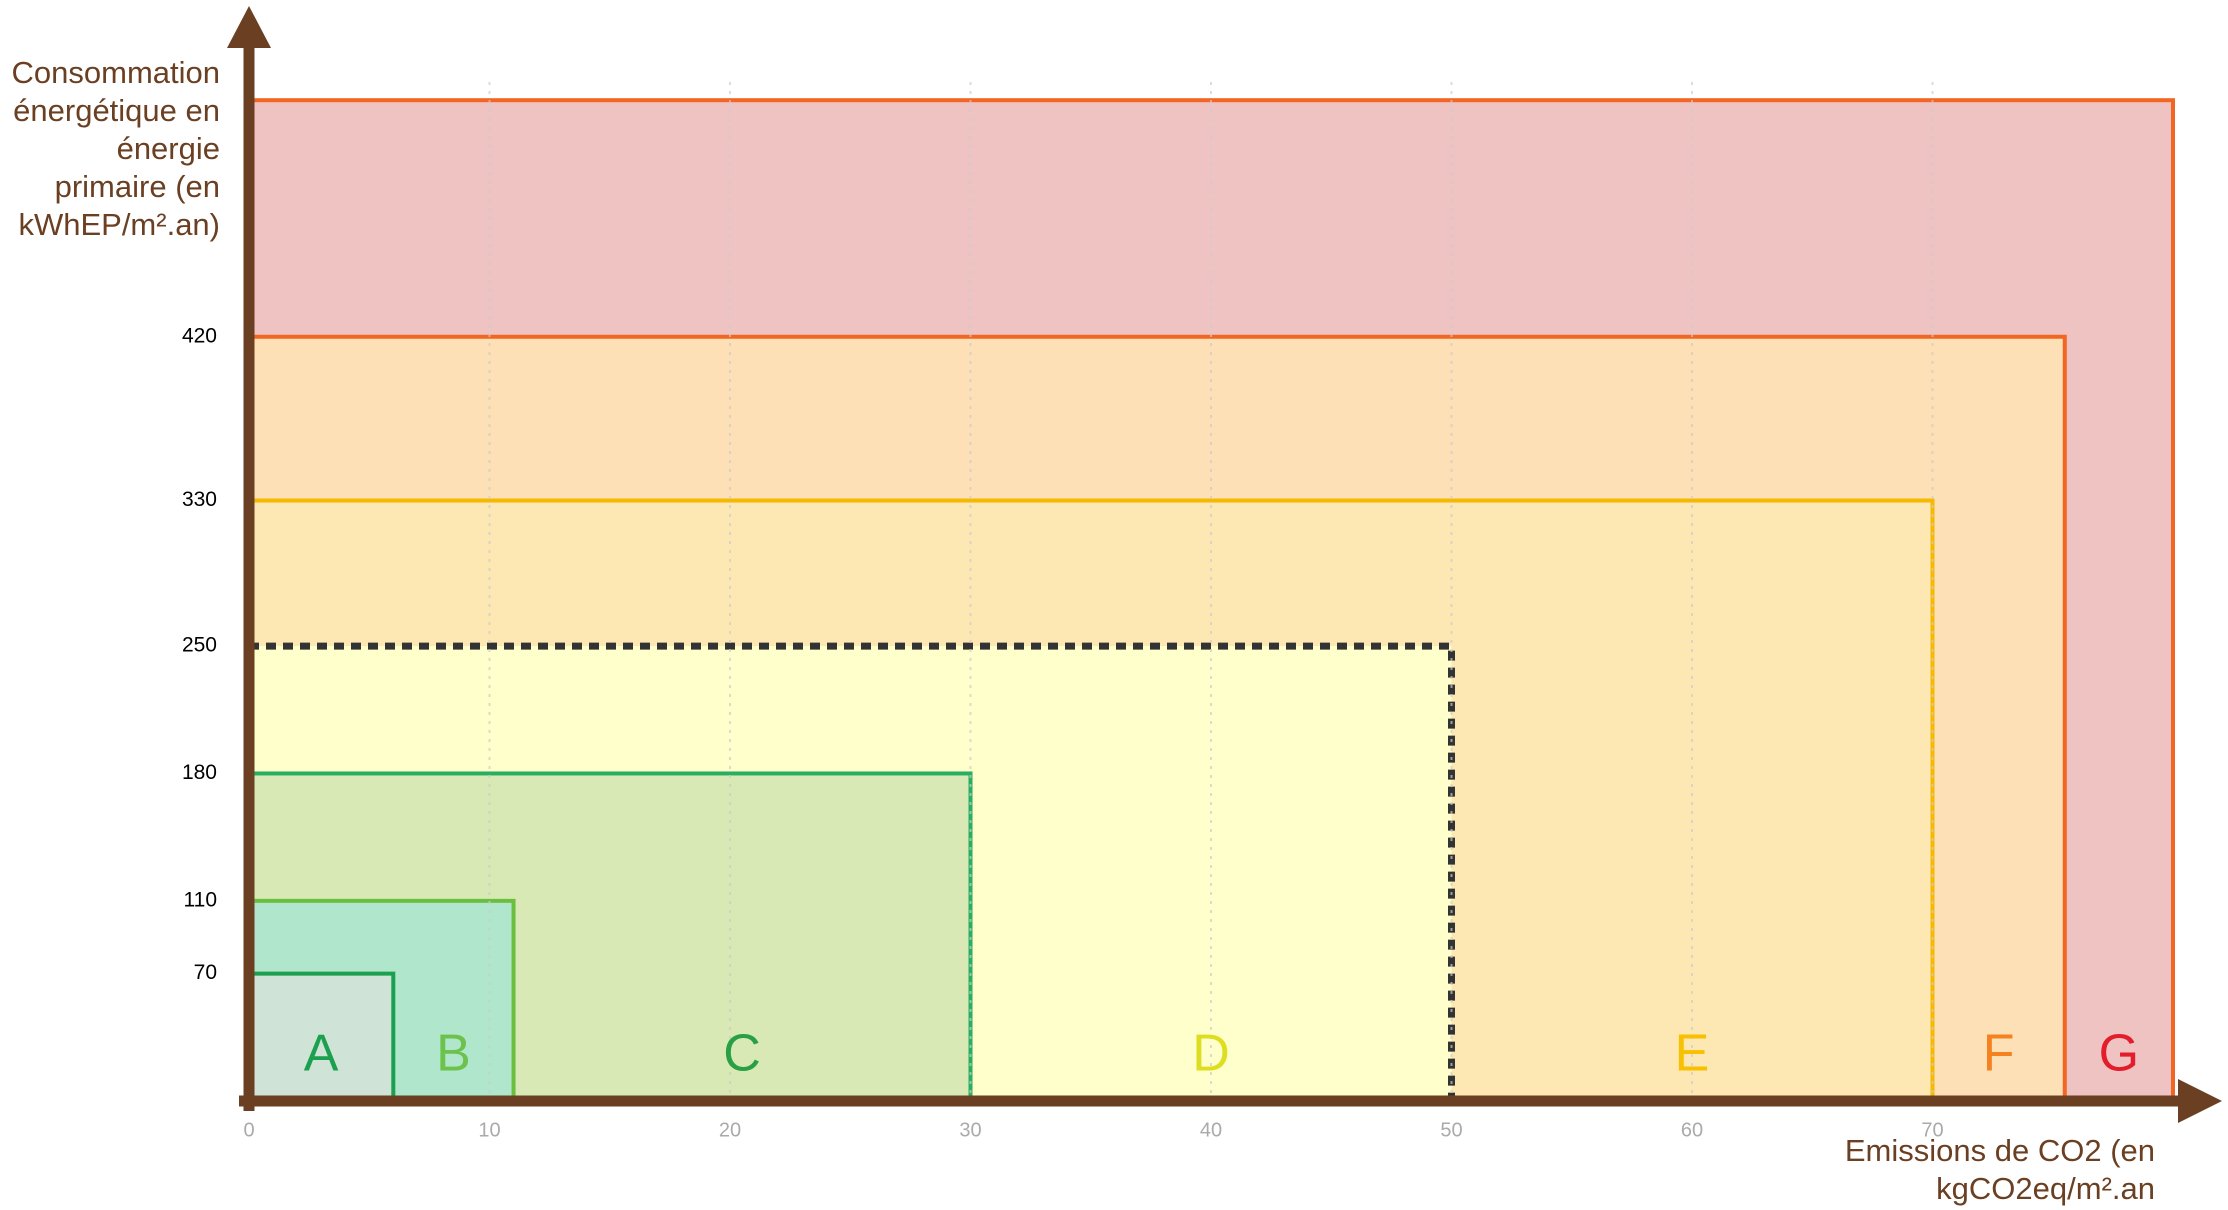 The width and height of the screenshot is (2228, 1210). What do you see at coordinates (137, 186) in the screenshot?
I see `y-axis-label: primaire (en` at bounding box center [137, 186].